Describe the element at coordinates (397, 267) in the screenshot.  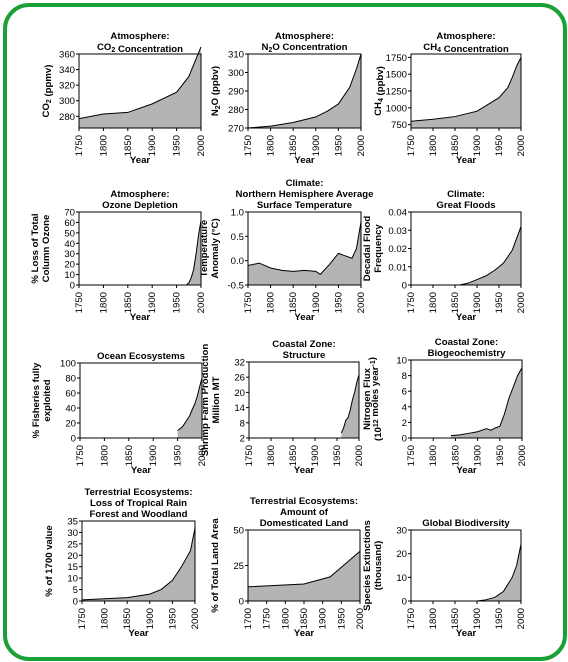
I see `y-tick-label: 0.01` at that location.